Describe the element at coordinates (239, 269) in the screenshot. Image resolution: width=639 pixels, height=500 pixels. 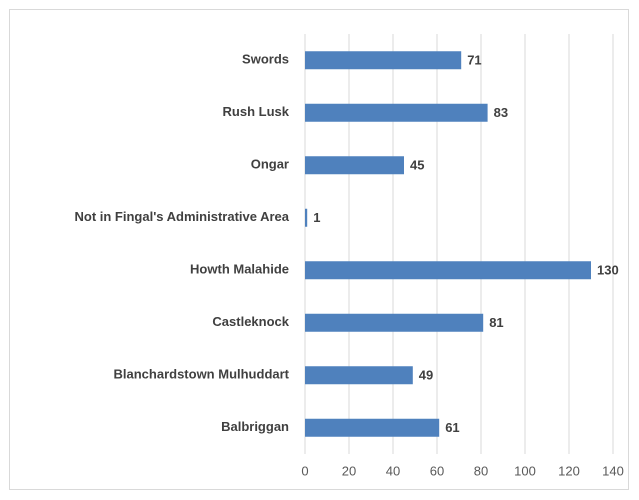
I see `y-tick-label: Howth Malahide` at that location.